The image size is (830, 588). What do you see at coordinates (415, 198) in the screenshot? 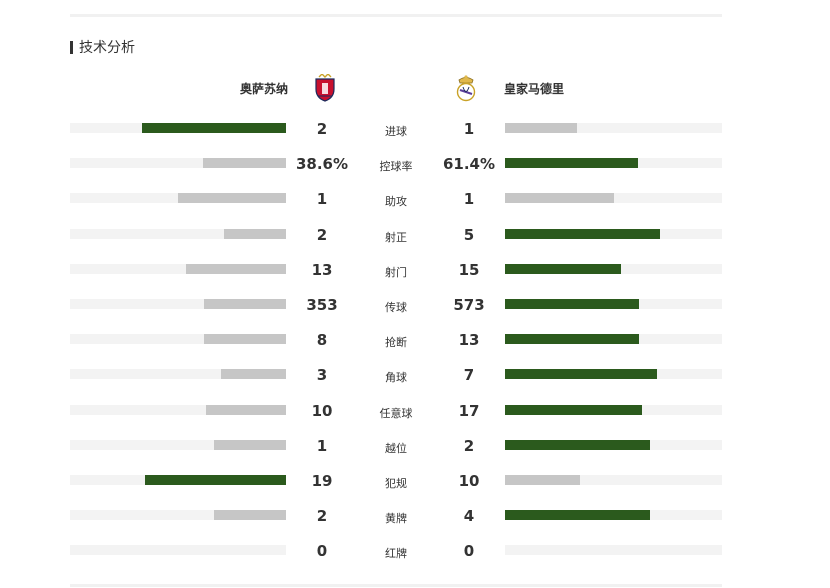
I see `stat-row: 1 助攻 1` at bounding box center [415, 198].